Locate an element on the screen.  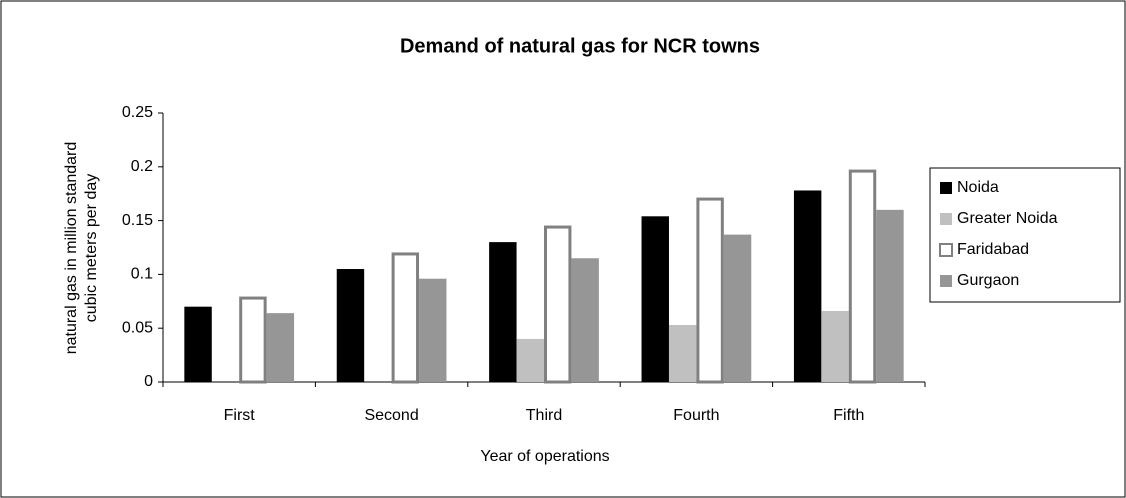
y-tick-label: 0 is located at coordinates (148, 381).